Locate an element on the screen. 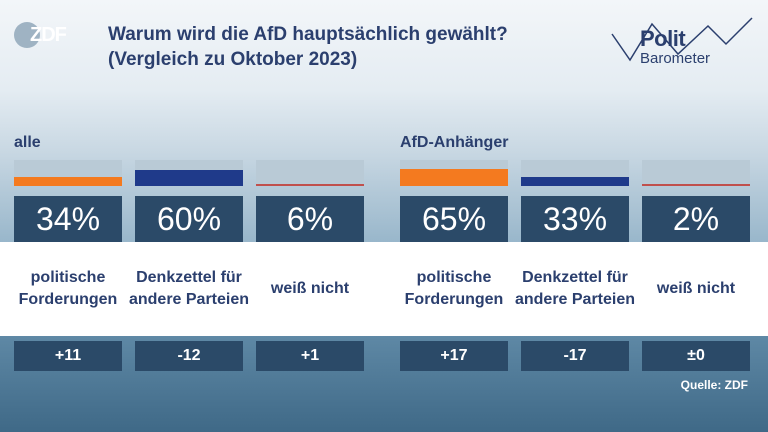  value-label: 2% is located at coordinates (696, 219).